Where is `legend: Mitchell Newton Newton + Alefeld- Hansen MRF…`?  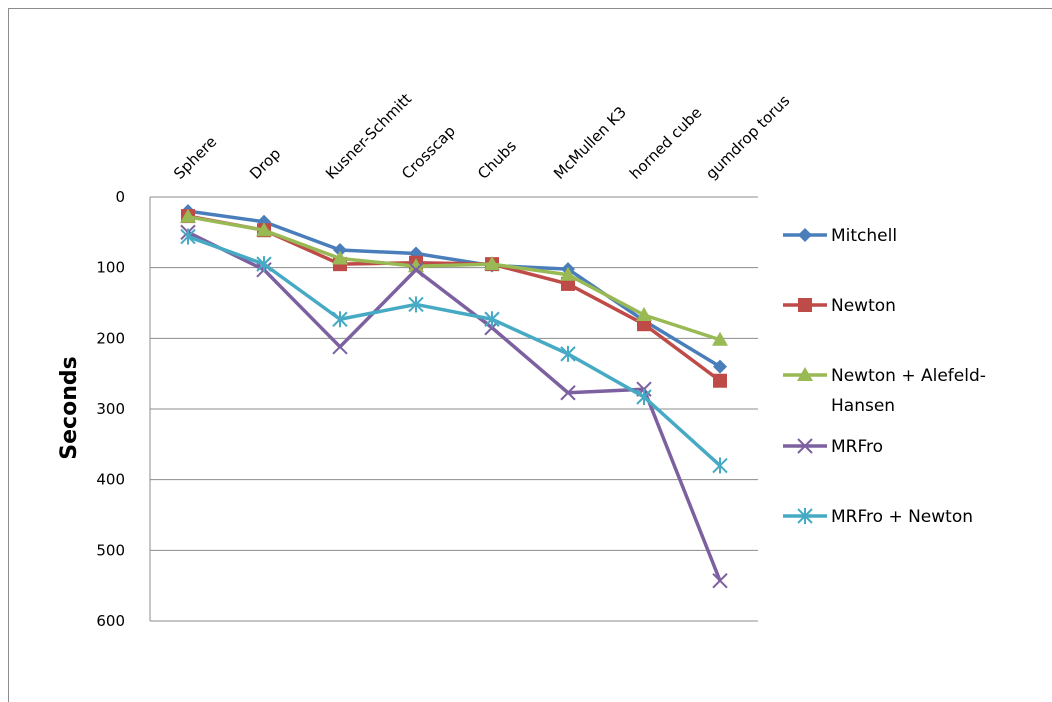
legend: Mitchell Newton Newton + Alefeld- Hansen MRF… is located at coordinates (884, 376).